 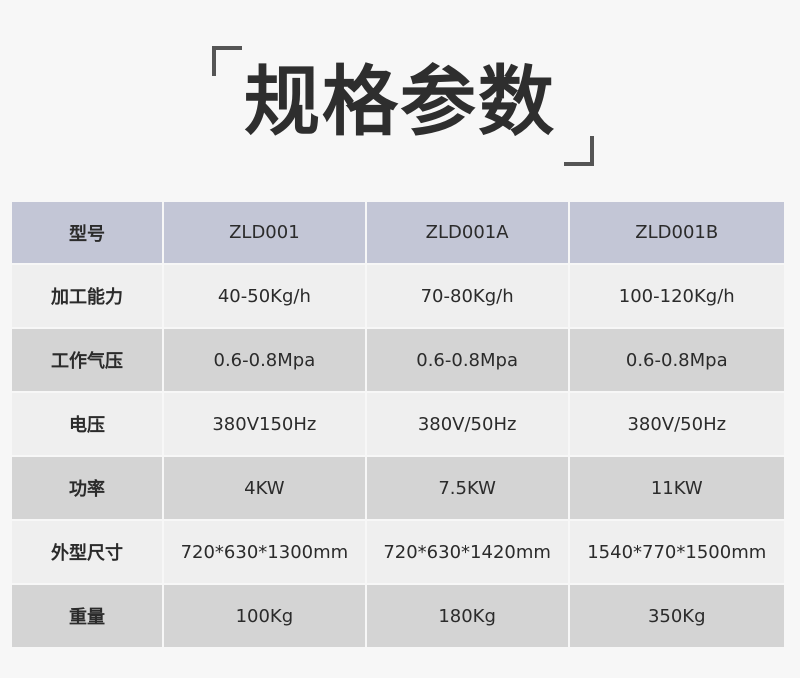 I want to click on cell: 40-50Kg/h, so click(x=264, y=296).